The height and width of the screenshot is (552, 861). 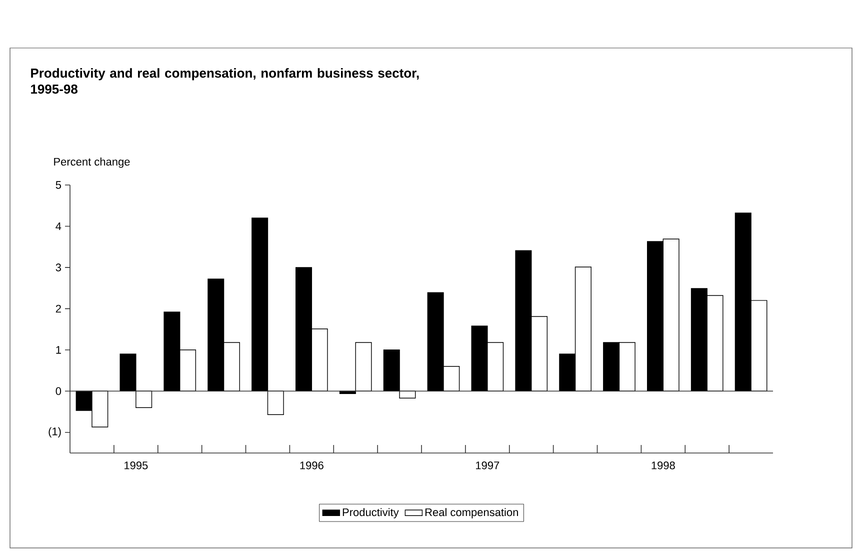 I want to click on y-tick-label: 5, so click(x=59, y=185).